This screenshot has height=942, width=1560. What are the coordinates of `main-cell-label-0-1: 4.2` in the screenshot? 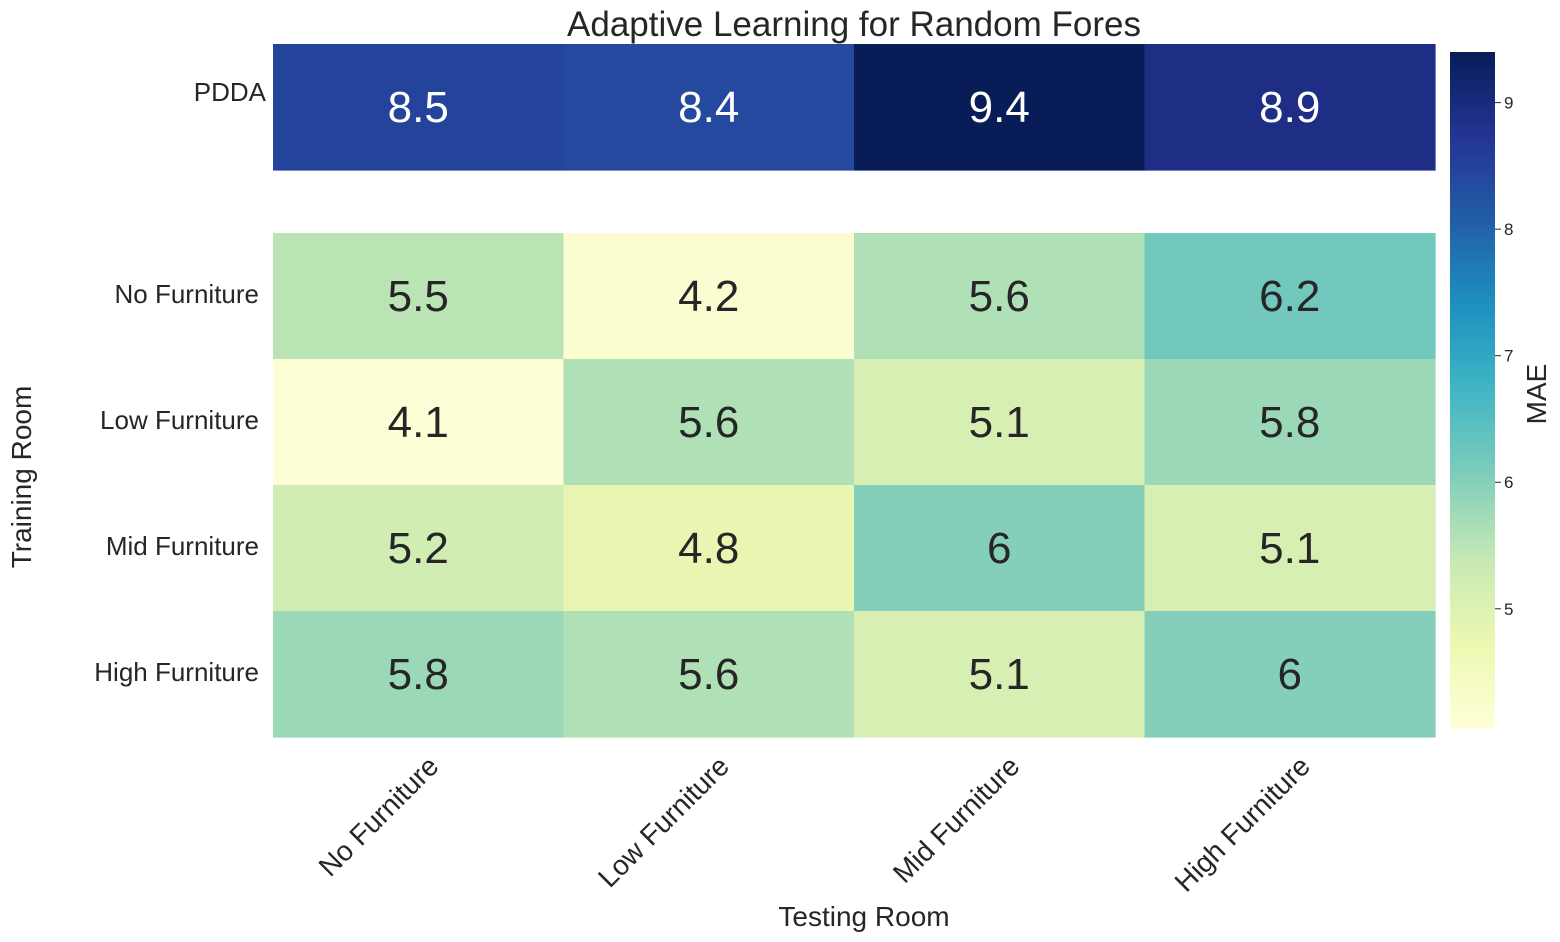 It's located at (708, 296).